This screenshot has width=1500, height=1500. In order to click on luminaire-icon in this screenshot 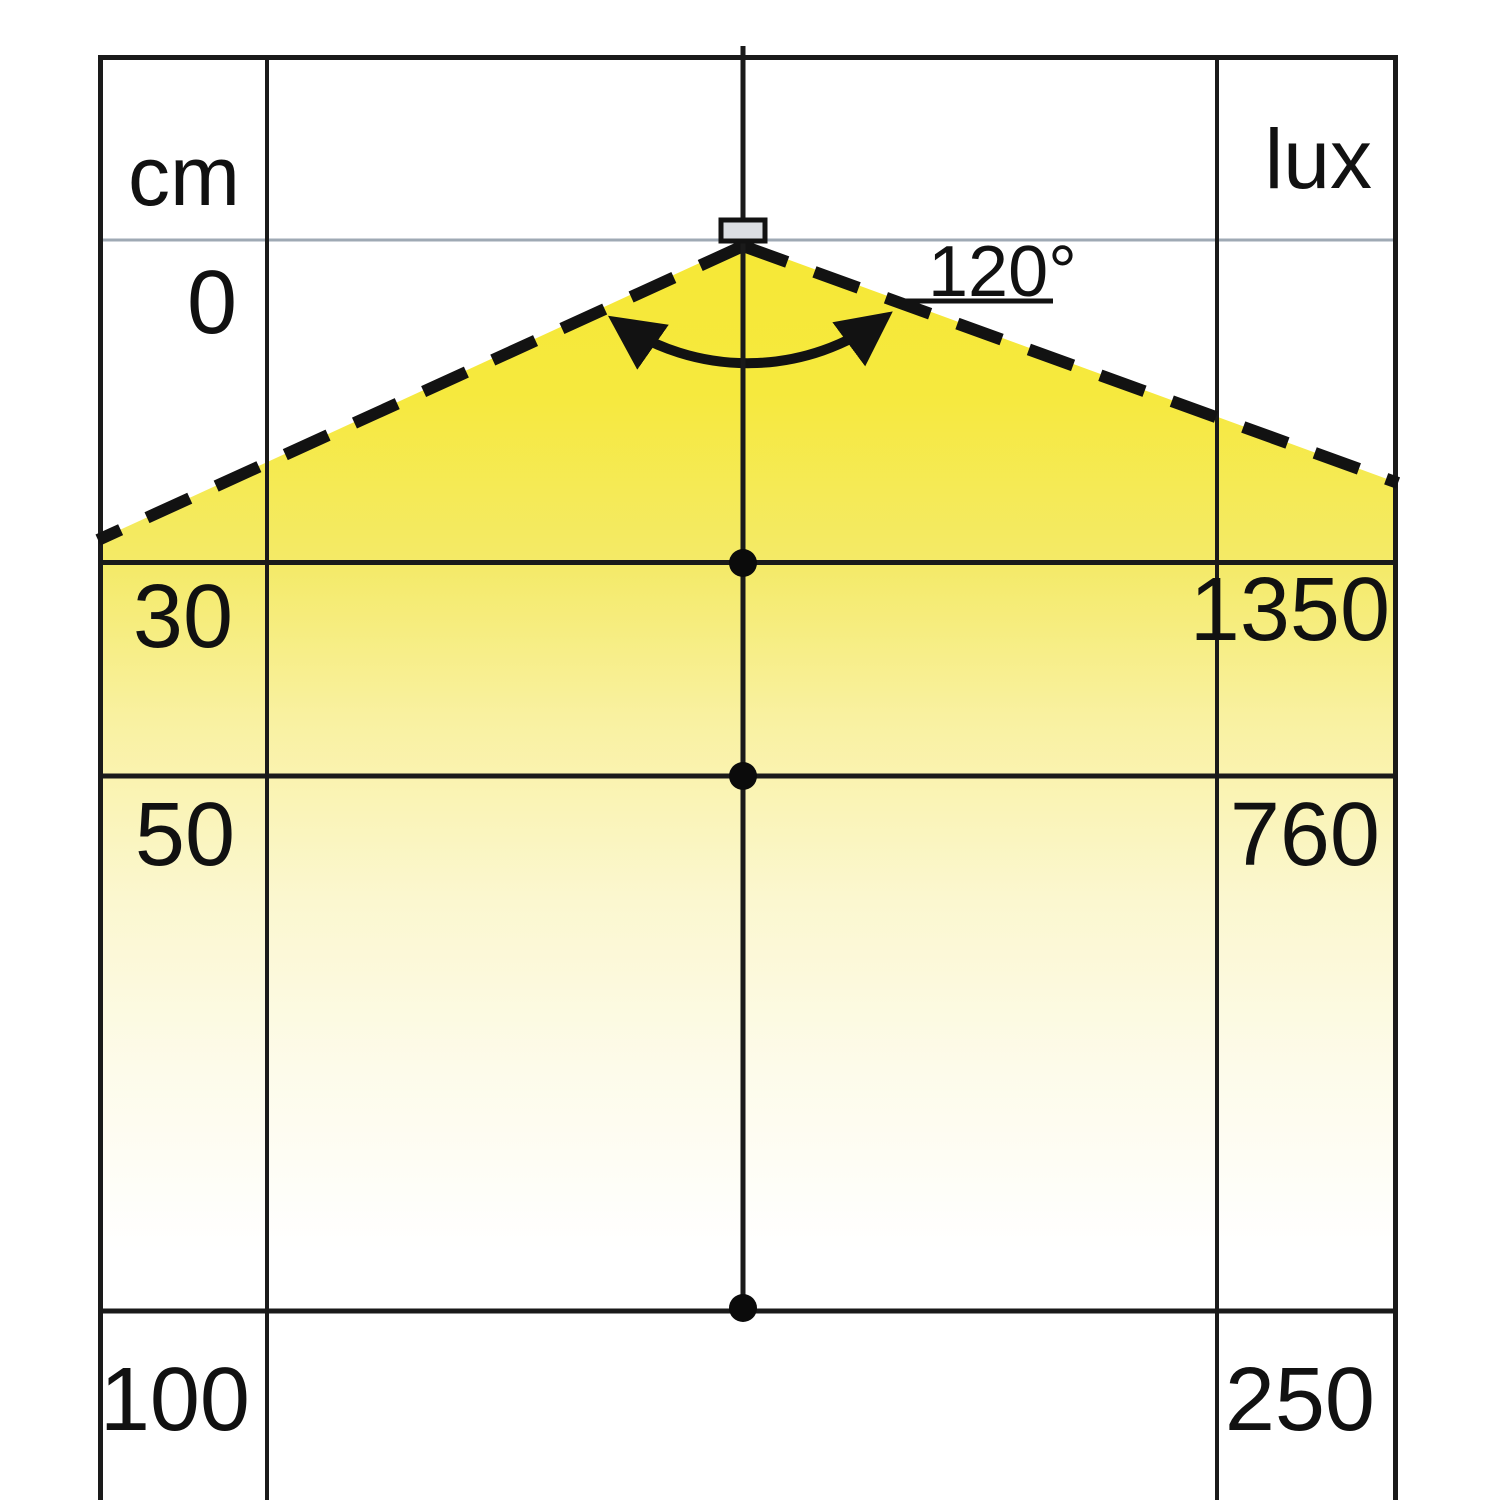, I will do `click(743, 230)`.